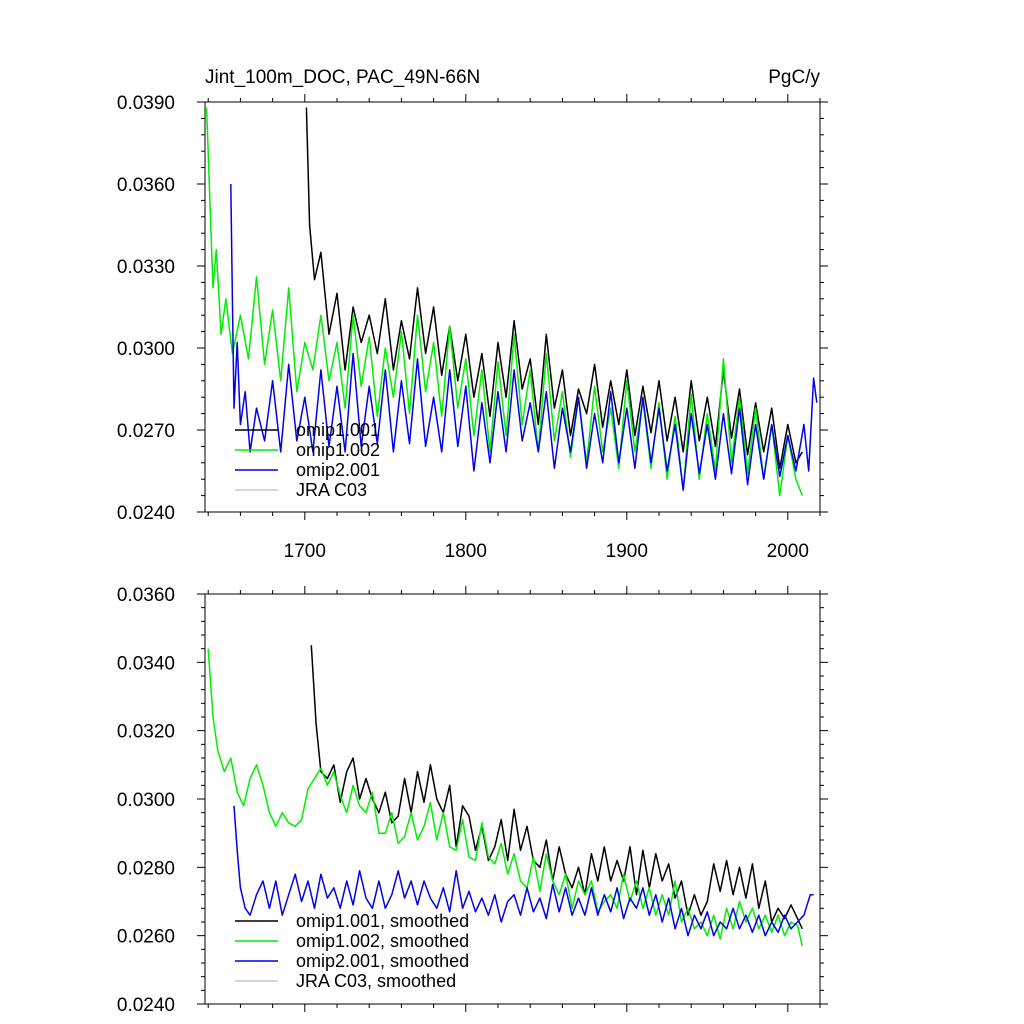 This screenshot has height=1024, width=1024. Describe the element at coordinates (146, 800) in the screenshot. I see `bottom-y-tick-label: 0.0300` at that location.